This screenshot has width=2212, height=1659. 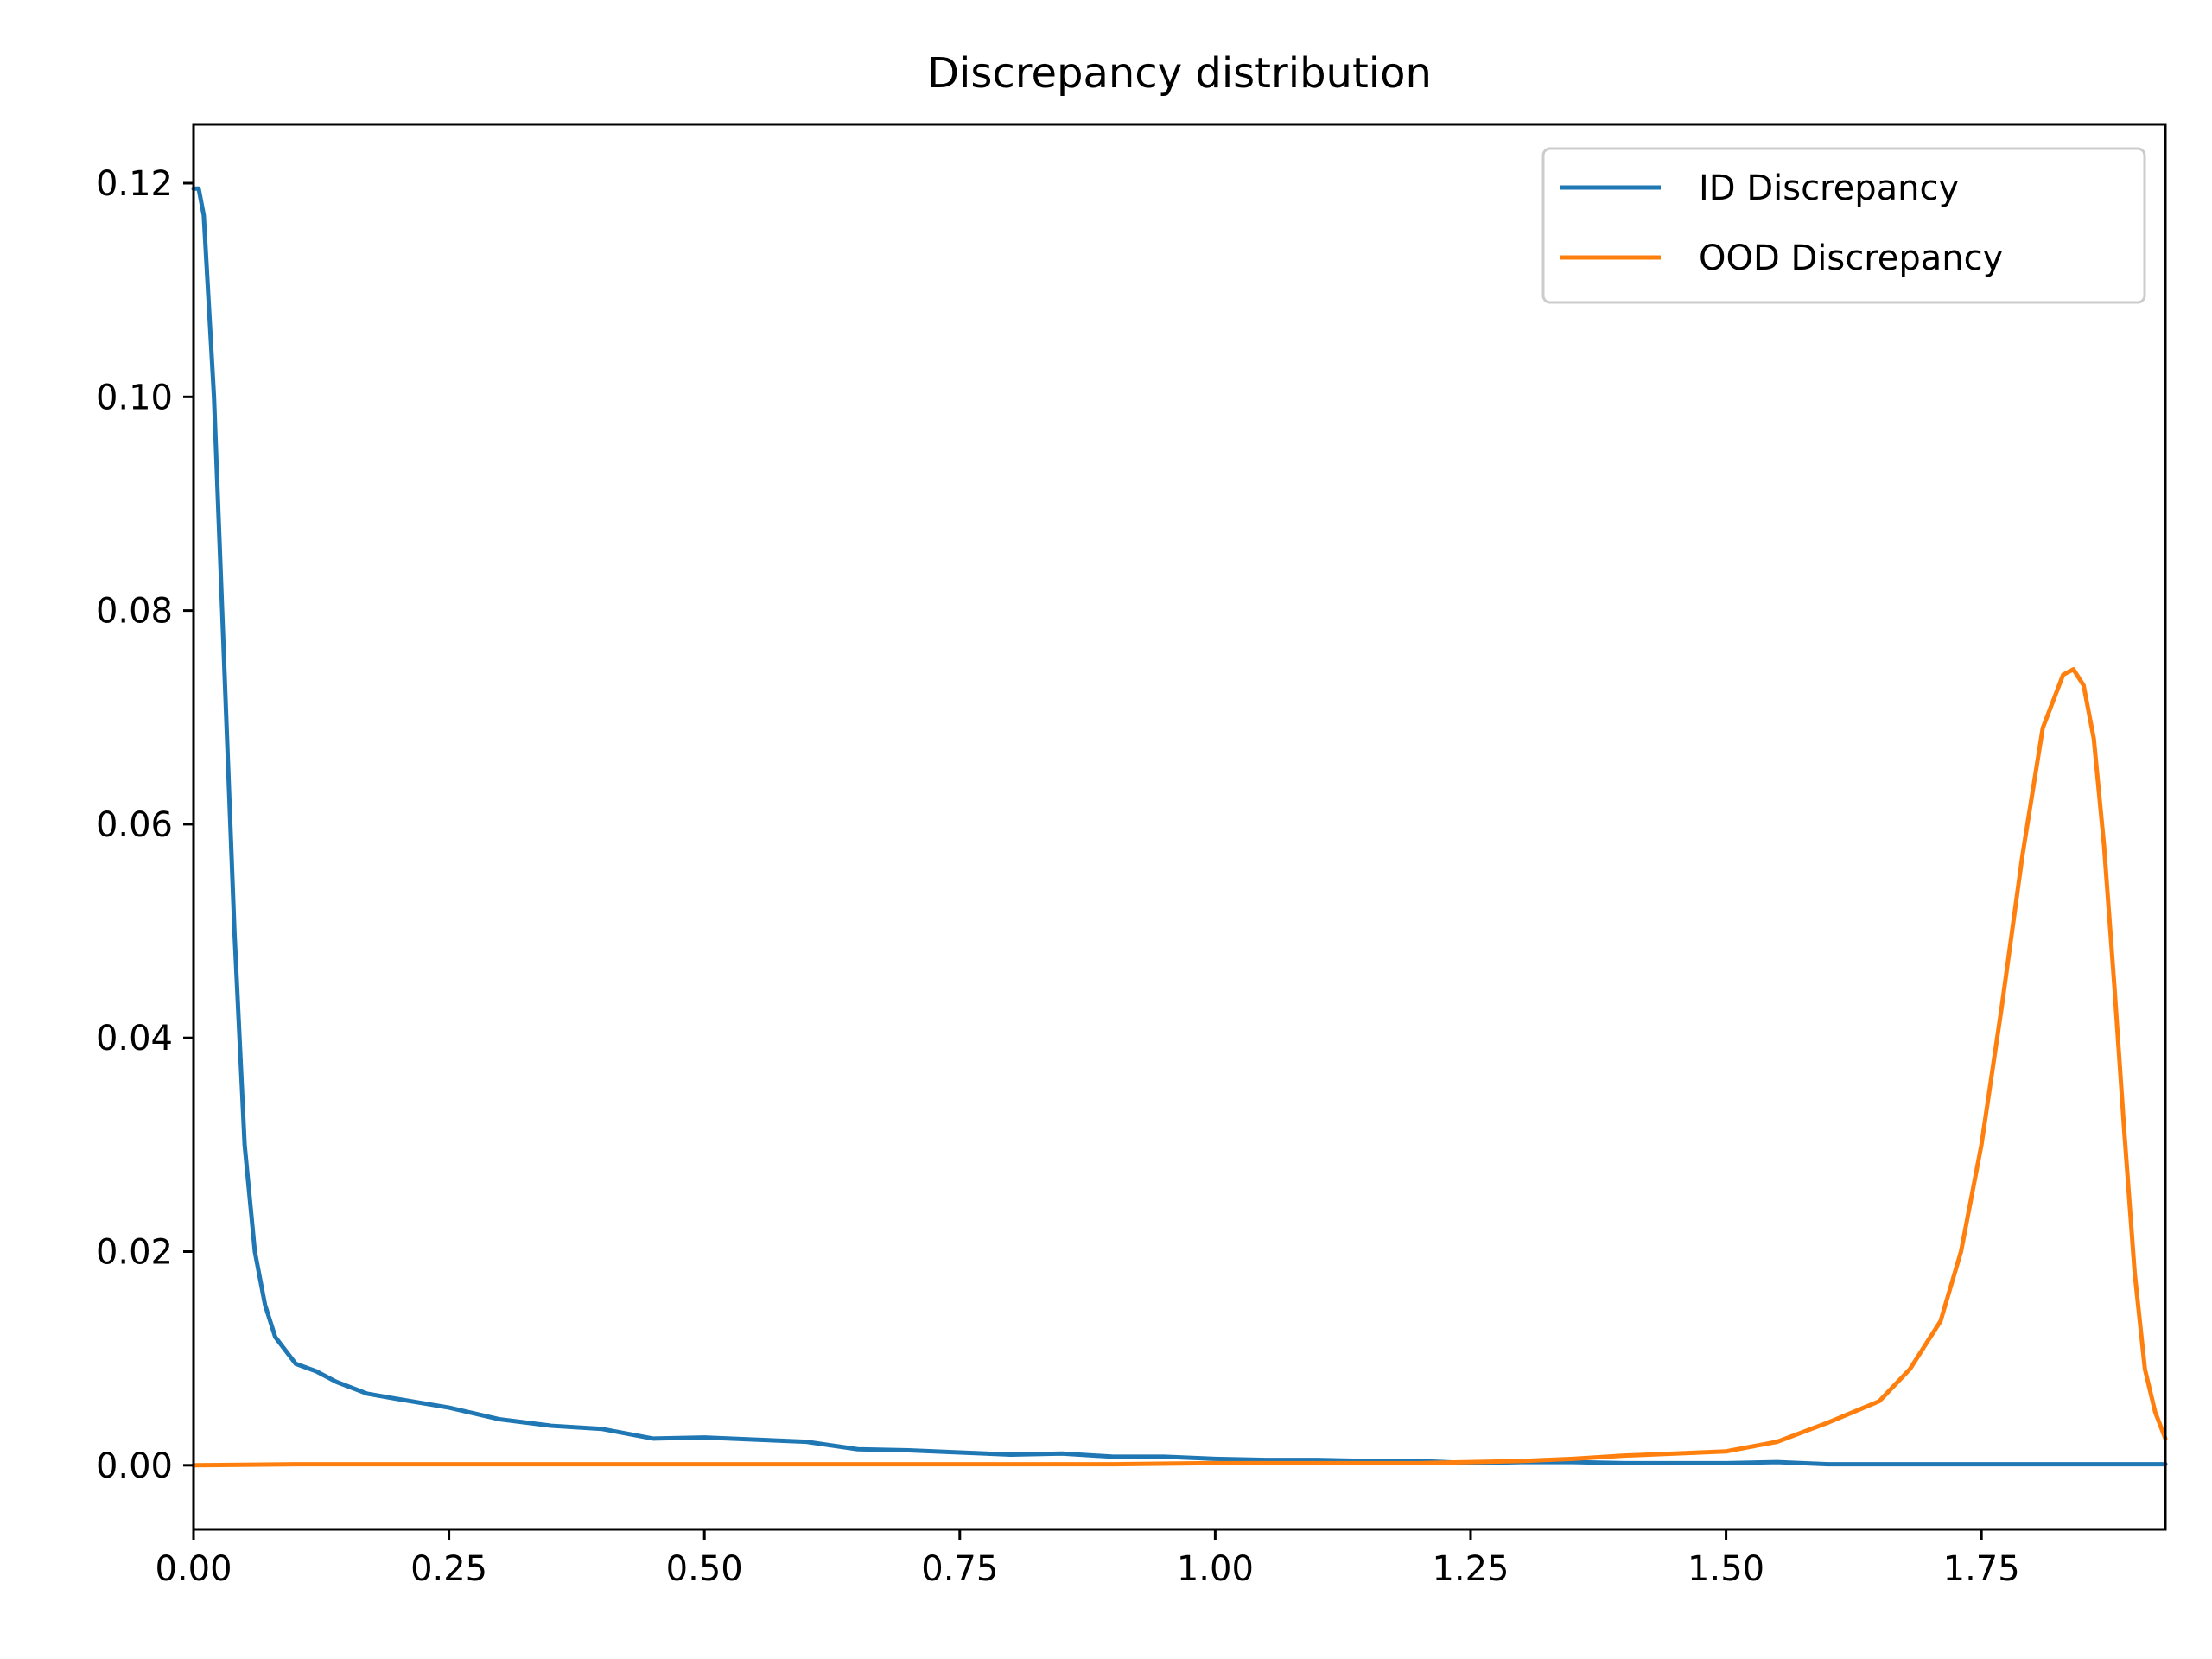 What do you see at coordinates (1851, 258) in the screenshot?
I see `legend-label-ood: OOD Discrepancy` at bounding box center [1851, 258].